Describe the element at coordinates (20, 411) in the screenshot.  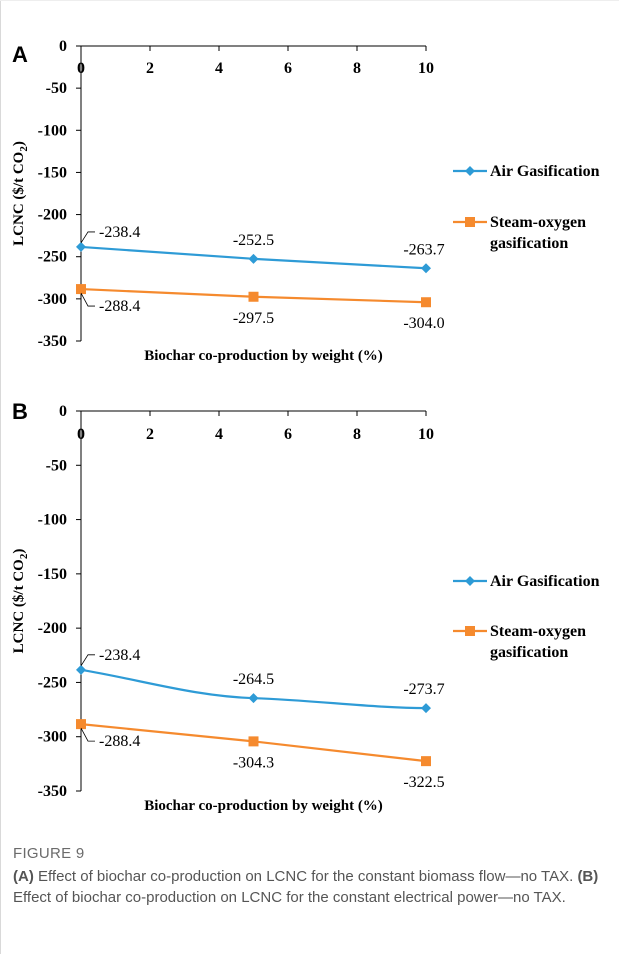
I see `panel-letter: B` at that location.